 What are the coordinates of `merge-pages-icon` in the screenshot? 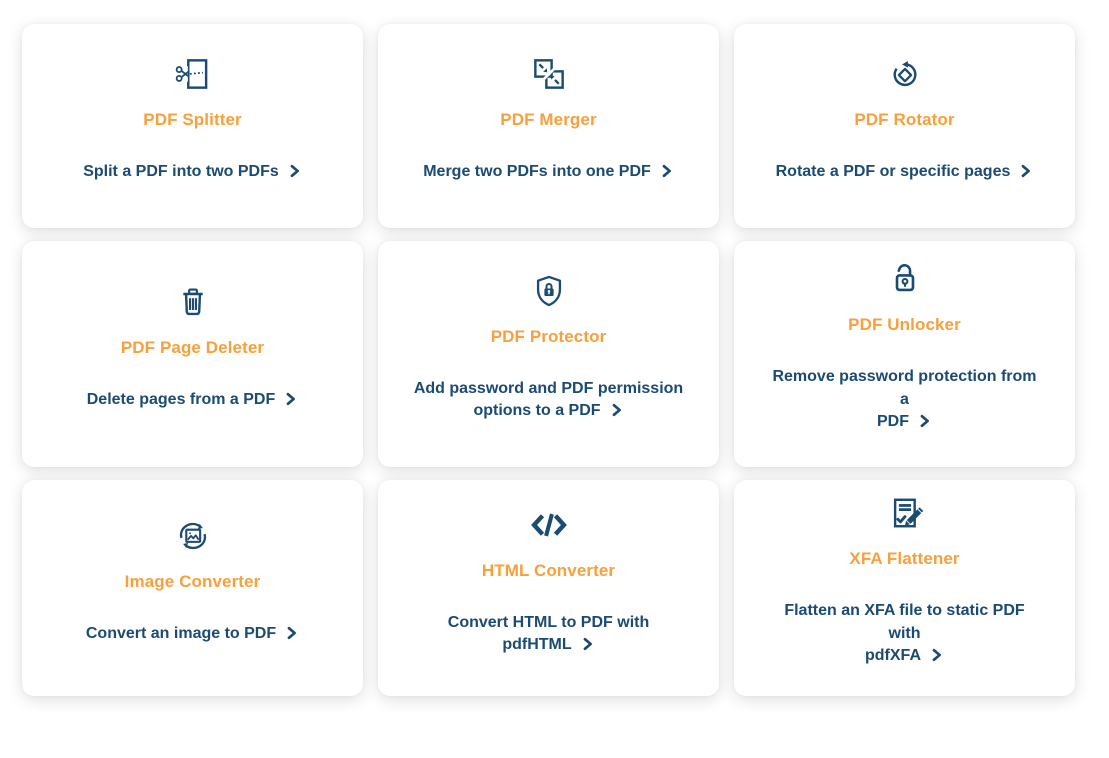 It's located at (549, 74).